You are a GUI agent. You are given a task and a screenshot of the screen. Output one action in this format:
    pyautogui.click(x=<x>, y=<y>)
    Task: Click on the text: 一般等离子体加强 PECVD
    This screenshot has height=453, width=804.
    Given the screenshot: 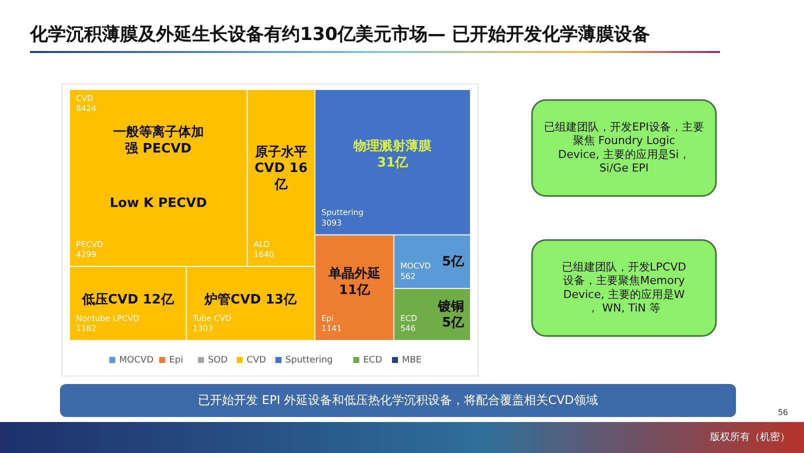 What is the action you would take?
    pyautogui.click(x=158, y=140)
    